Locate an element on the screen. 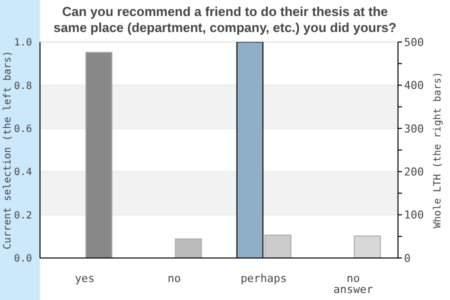 This screenshot has width=450, height=300. y2-tick-label: 100 is located at coordinates (414, 215).